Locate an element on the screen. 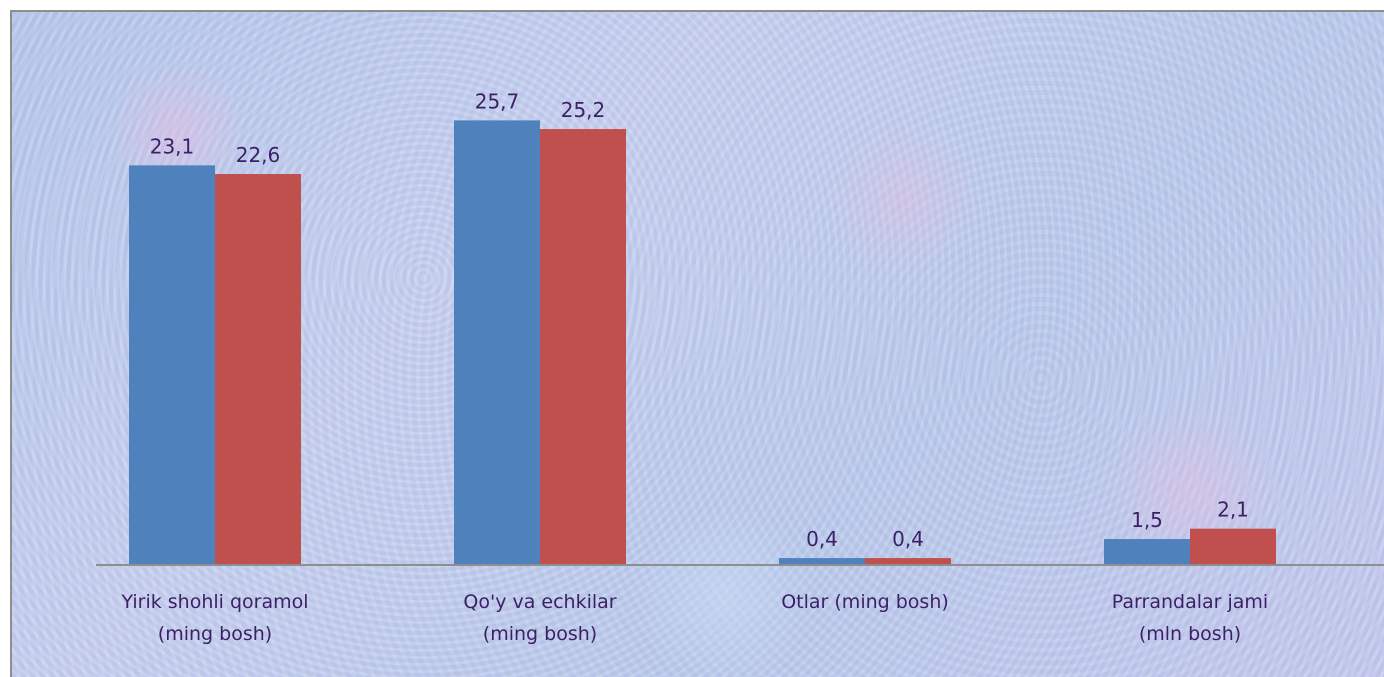 This screenshot has height=677, width=1384. bar-series2-cat1 is located at coordinates (258, 369).